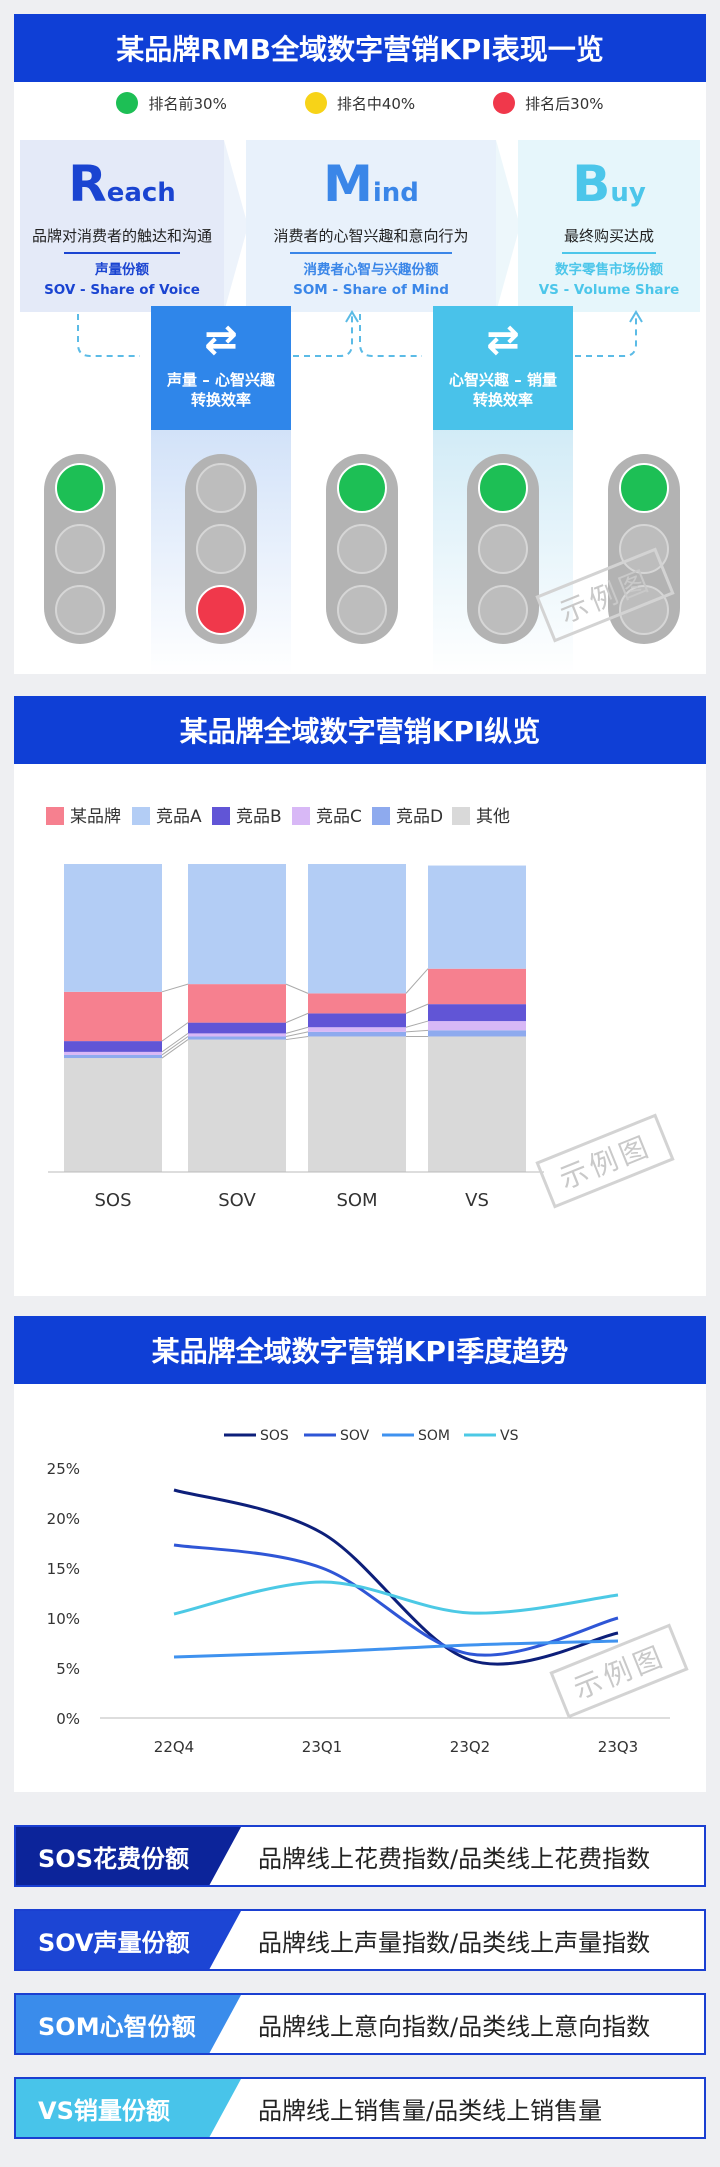  Describe the element at coordinates (609, 290) in the screenshot. I see `stage-metric-abbr: VS - Volume Share` at that location.